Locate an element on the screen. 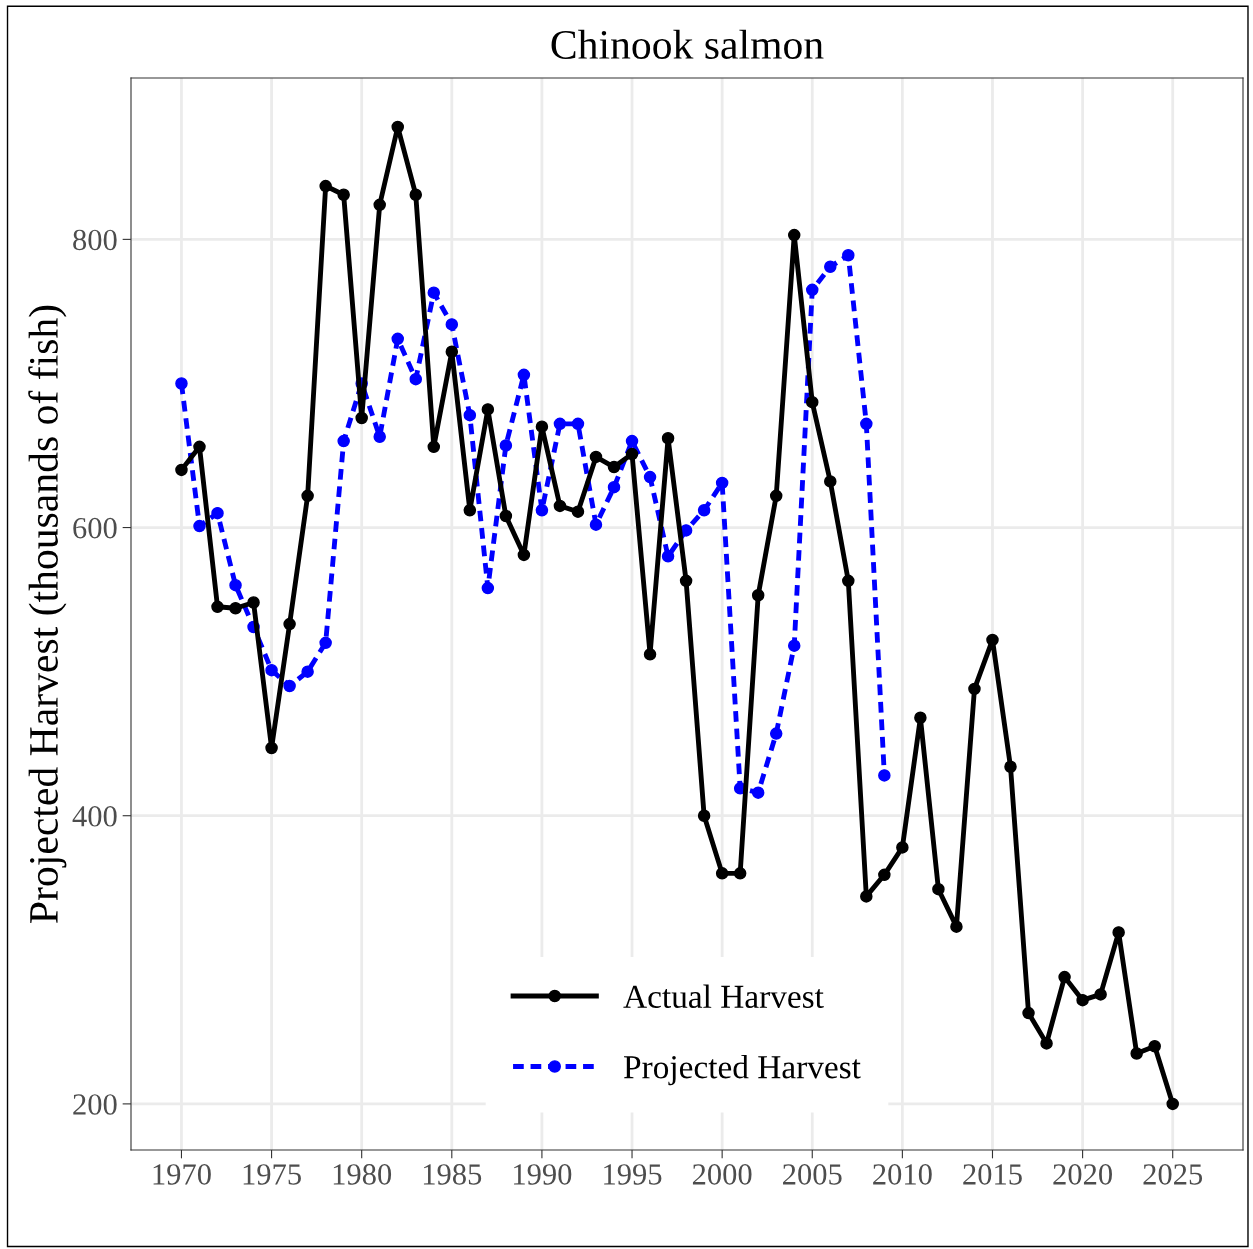 This screenshot has width=1253, height=1249. x-tick-label: 1990 is located at coordinates (543, 1174).